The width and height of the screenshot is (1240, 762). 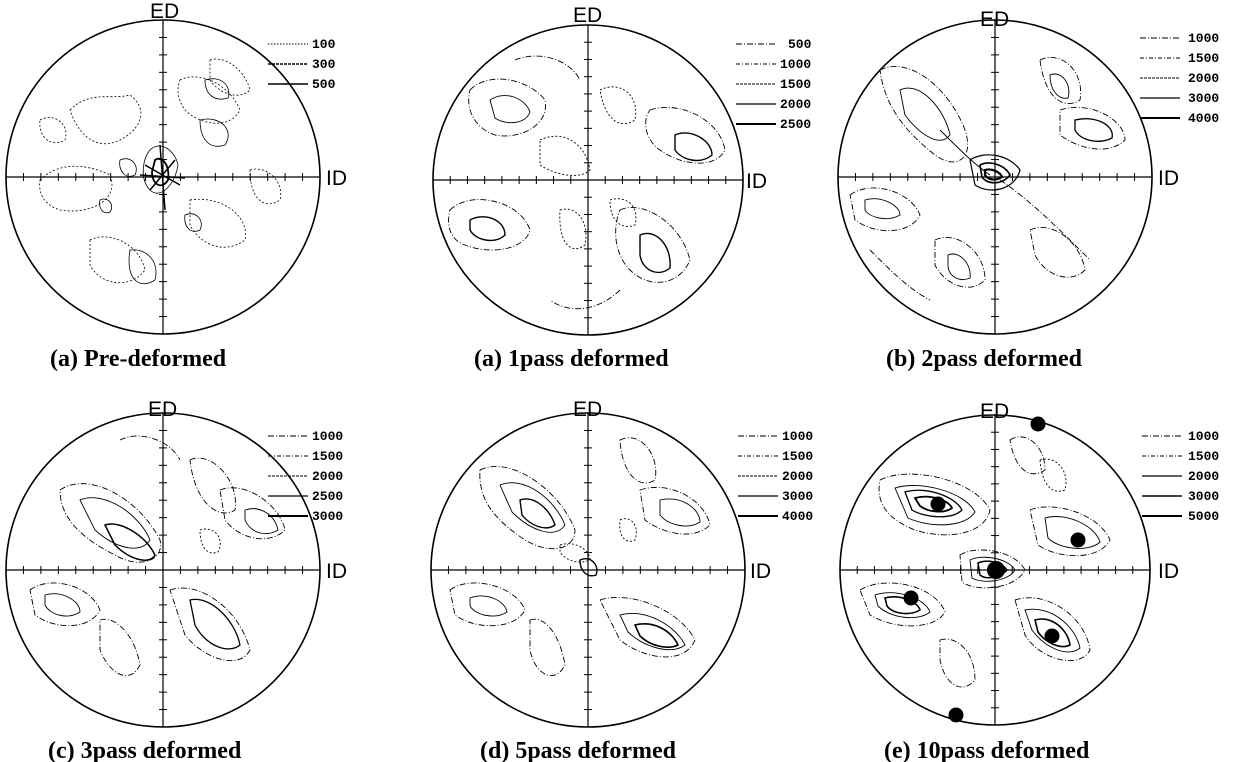 What do you see at coordinates (578, 750) in the screenshot?
I see `panel-caption: (d) 5pass deformed` at bounding box center [578, 750].